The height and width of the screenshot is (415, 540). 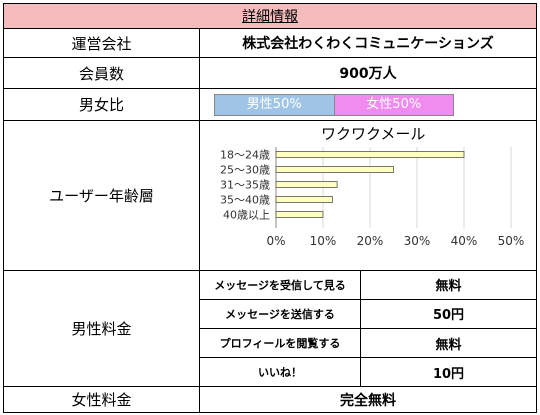 What do you see at coordinates (393, 104) in the screenshot?
I see `female-ratio-segment: 女性50%` at bounding box center [393, 104].